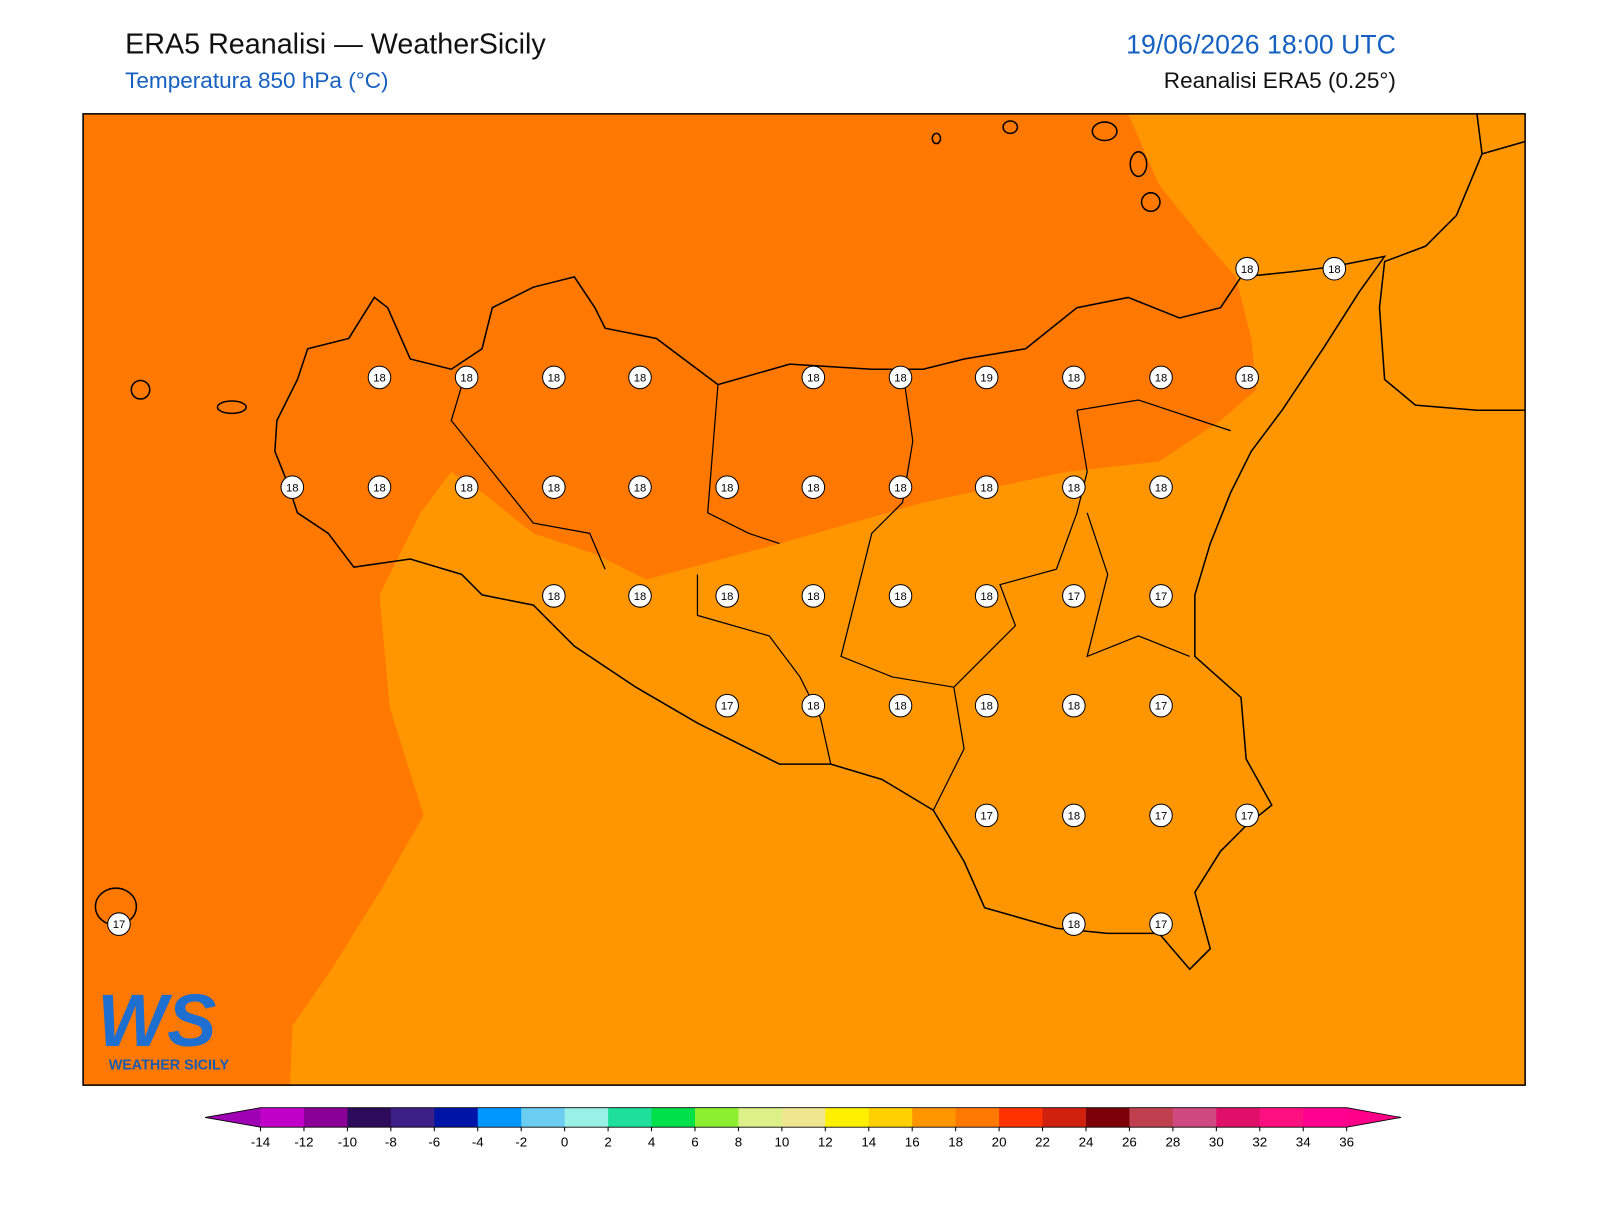  Describe the element at coordinates (694, 1142) in the screenshot. I see `colorbar-tick-label: 6` at that location.